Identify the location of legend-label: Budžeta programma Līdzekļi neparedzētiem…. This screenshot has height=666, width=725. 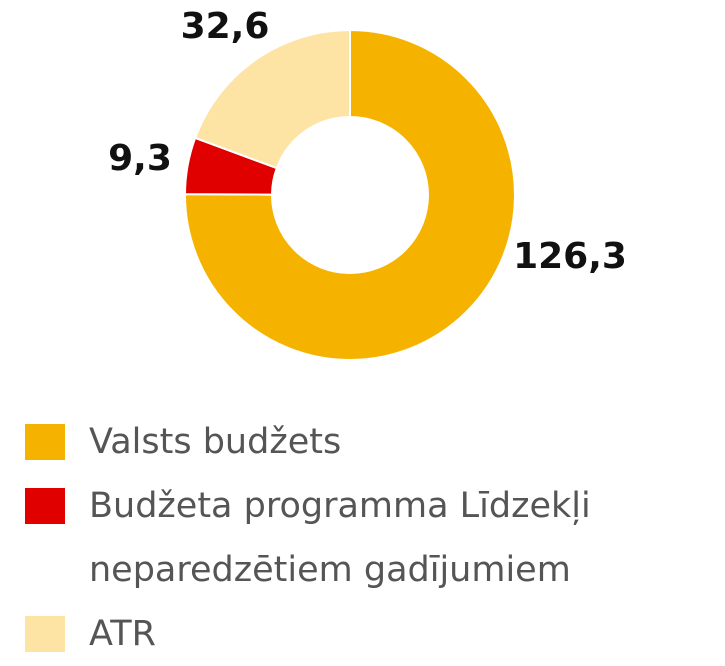
(340, 538).